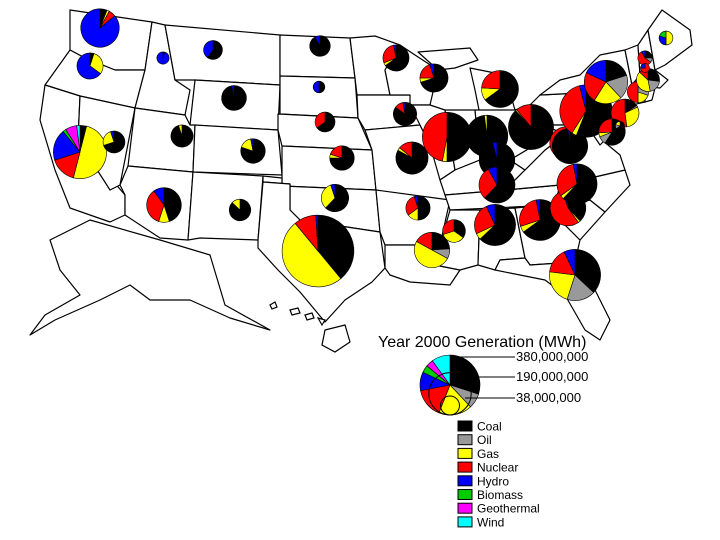 The width and height of the screenshot is (720, 540). Describe the element at coordinates (575, 174) in the screenshot. I see `pie-NC-hydro-slice` at that location.